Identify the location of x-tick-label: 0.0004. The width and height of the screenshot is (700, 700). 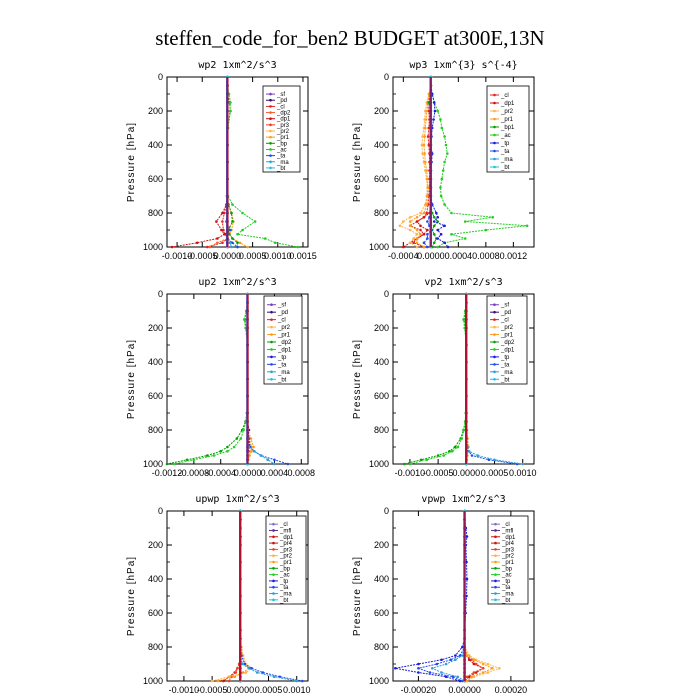
(275, 473).